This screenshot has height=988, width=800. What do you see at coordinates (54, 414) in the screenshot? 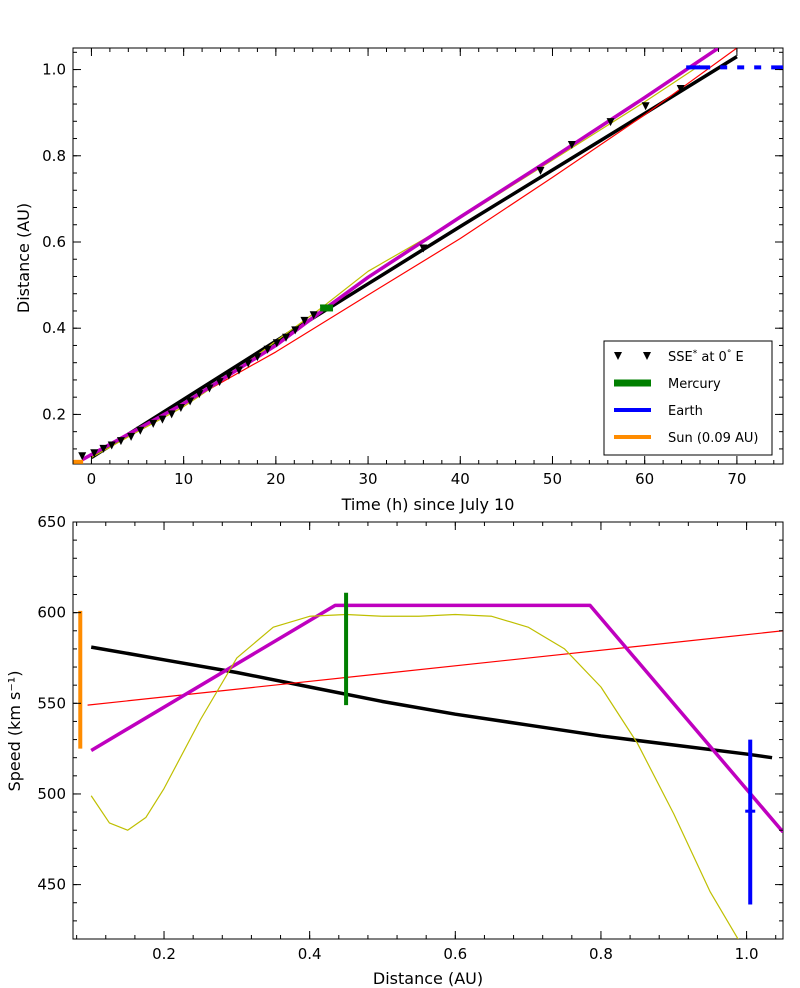
I see `top-ytick-label: 0.2` at bounding box center [54, 414].